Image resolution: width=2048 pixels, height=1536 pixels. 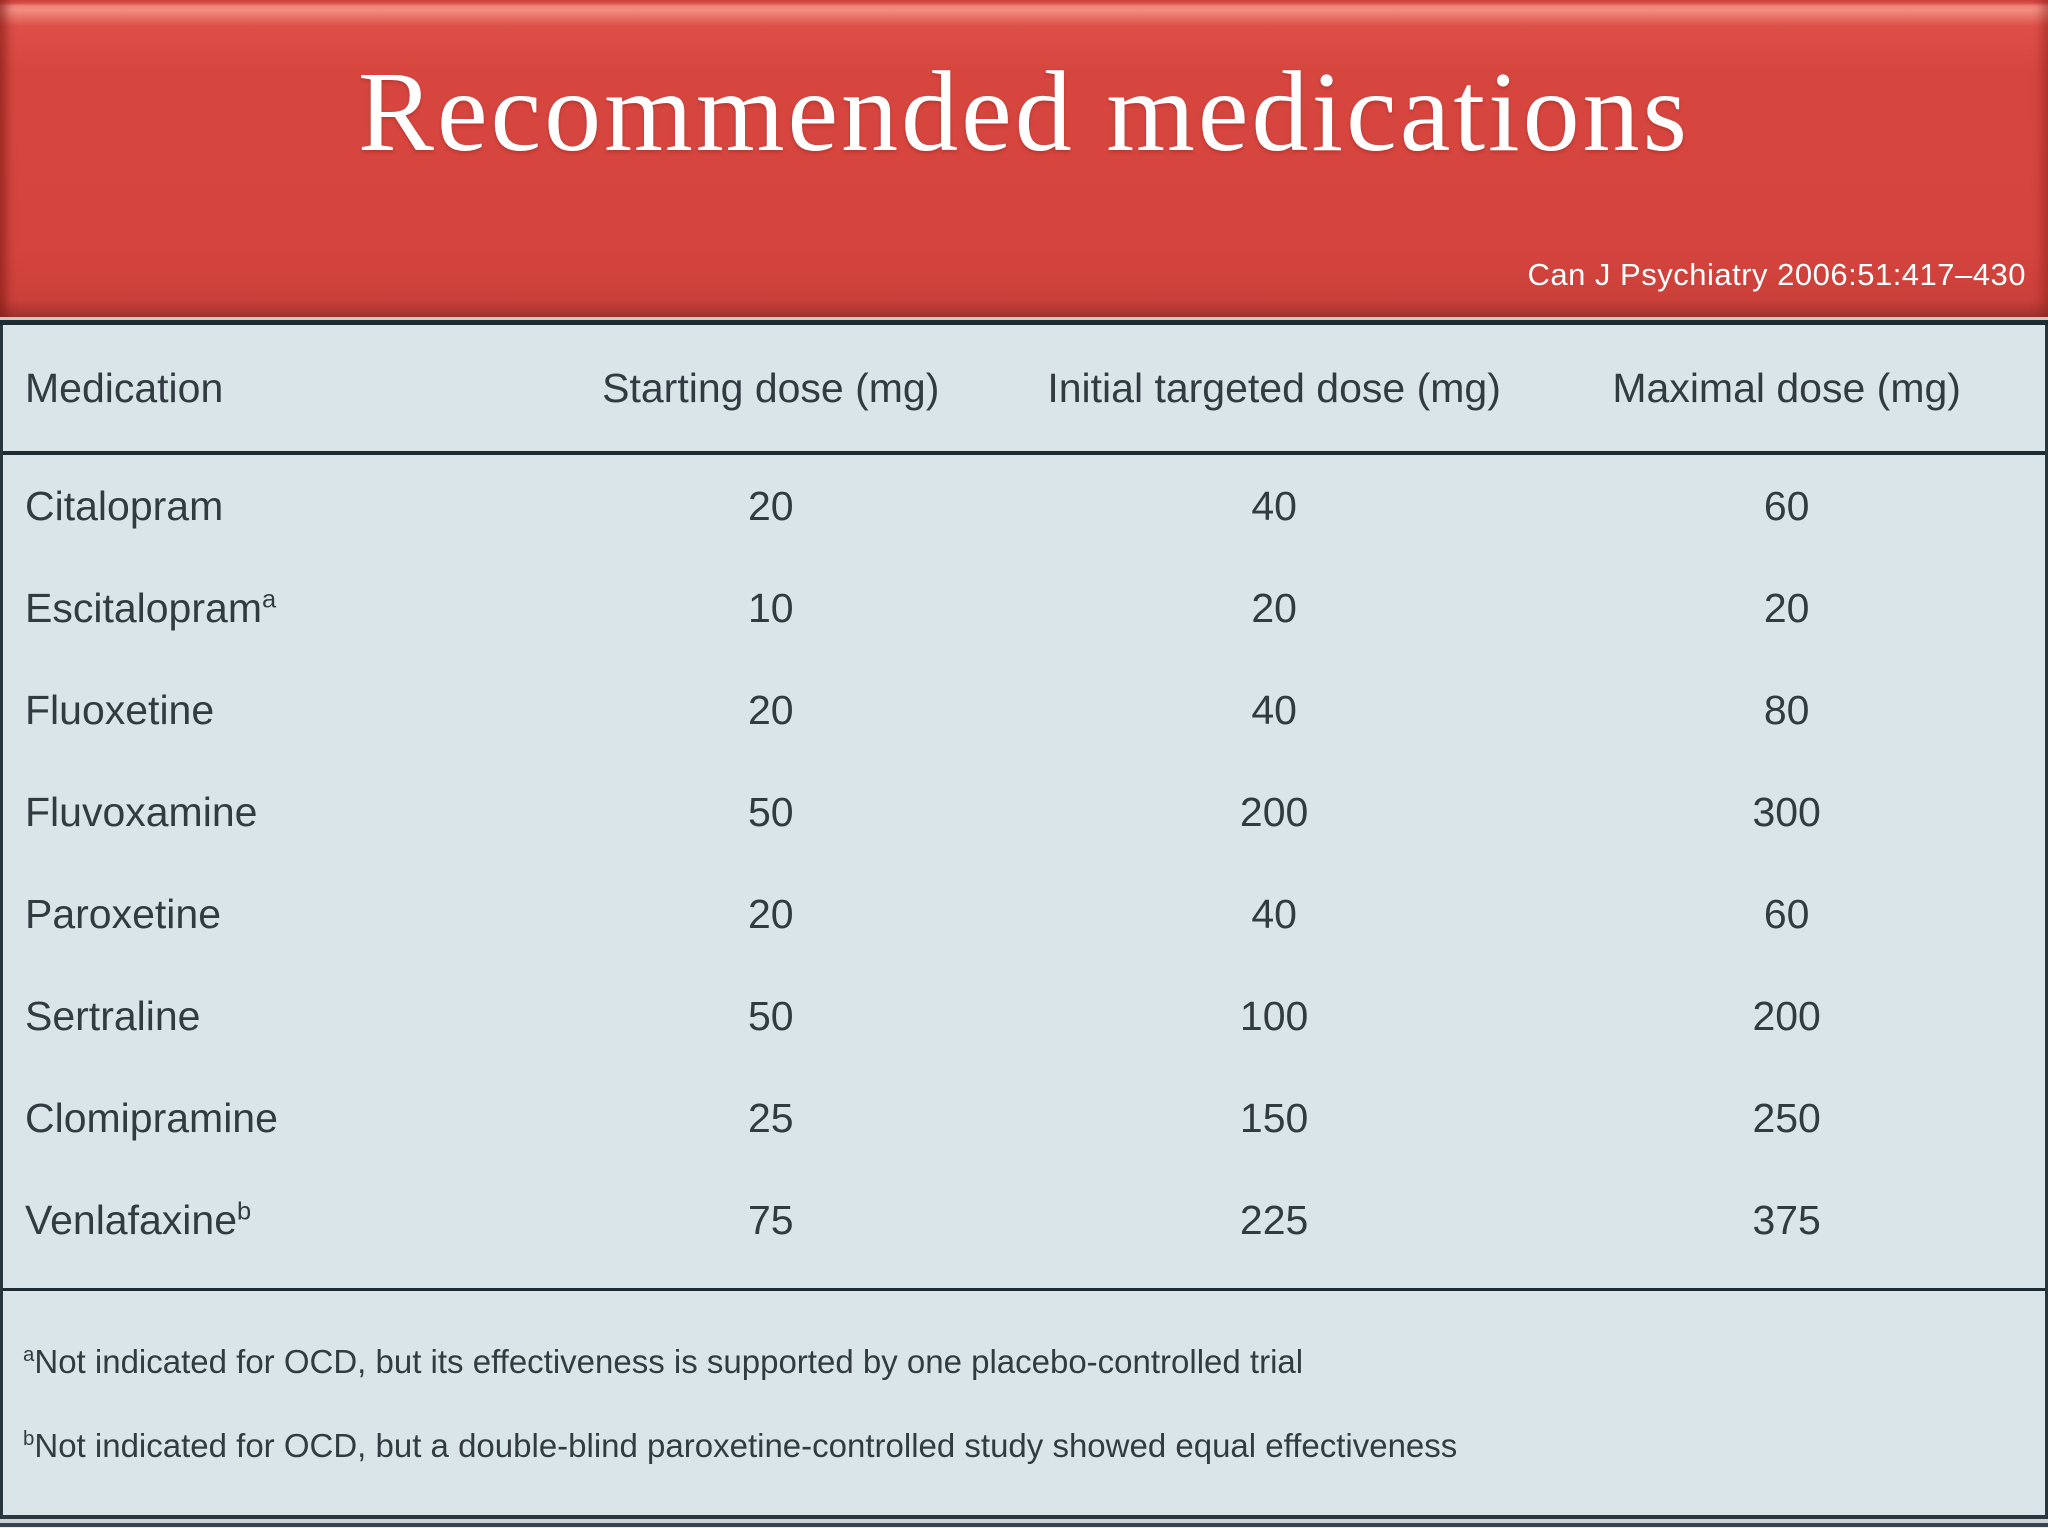 I want to click on column-header-starting-dose: Starting dose (mg), so click(x=771, y=387).